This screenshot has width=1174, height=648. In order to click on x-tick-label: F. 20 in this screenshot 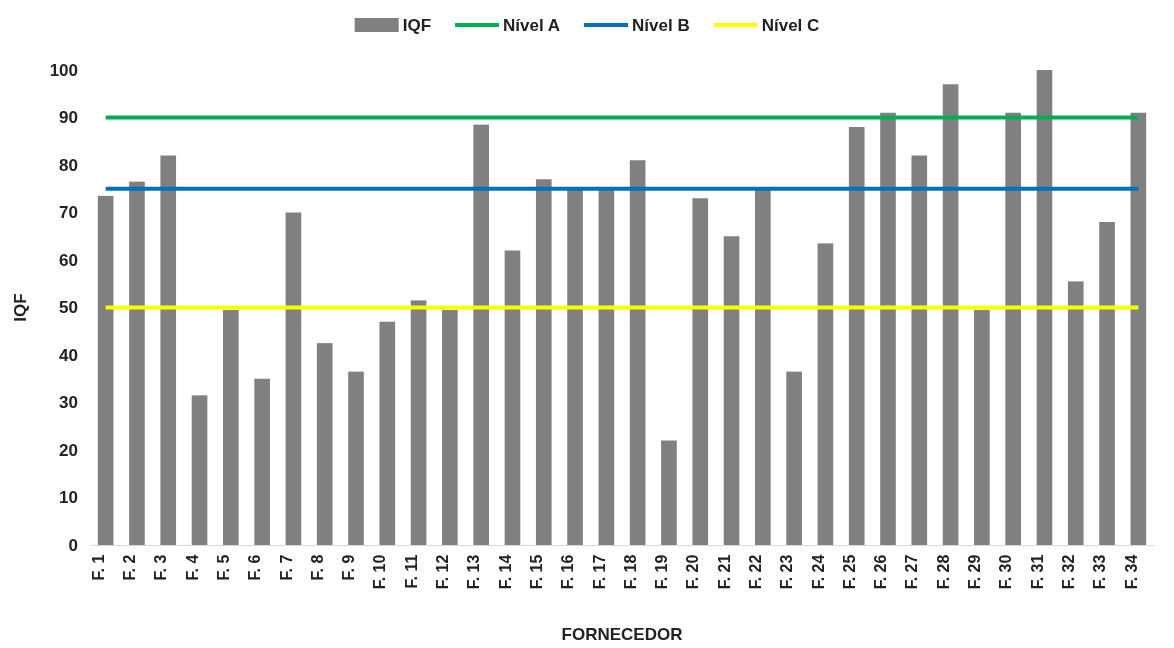, I will do `click(693, 572)`.